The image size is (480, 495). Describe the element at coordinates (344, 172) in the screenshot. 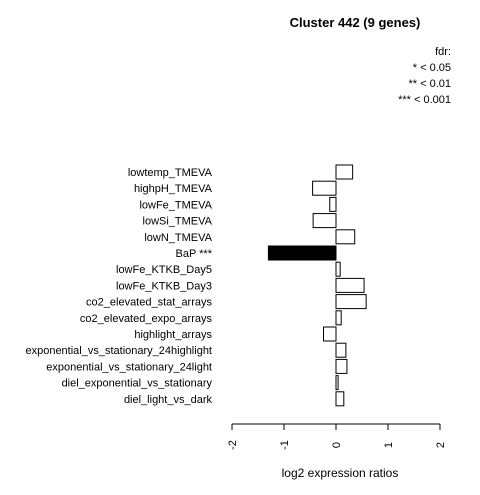

I see `bar-lowtemp-tmeva` at that location.